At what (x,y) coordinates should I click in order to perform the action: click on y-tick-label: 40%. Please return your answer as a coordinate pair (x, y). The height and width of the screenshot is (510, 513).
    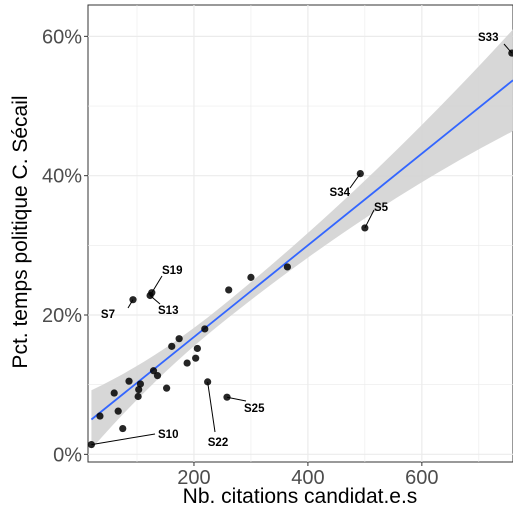
    Looking at the image, I should click on (62, 177).